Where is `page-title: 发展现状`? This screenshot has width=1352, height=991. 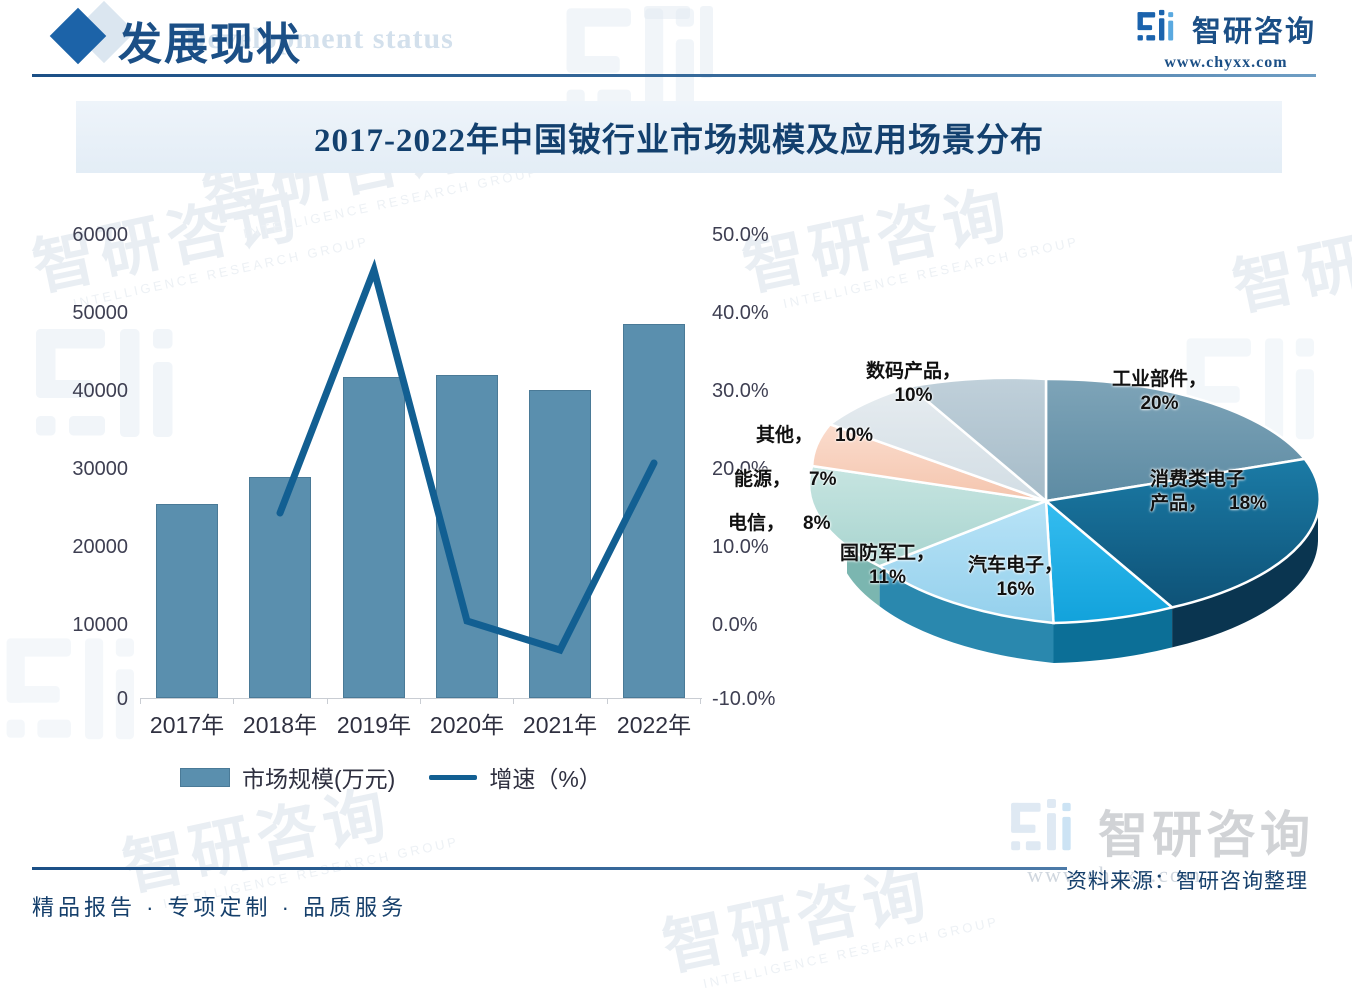
page-title: 发展现状 is located at coordinates (210, 44).